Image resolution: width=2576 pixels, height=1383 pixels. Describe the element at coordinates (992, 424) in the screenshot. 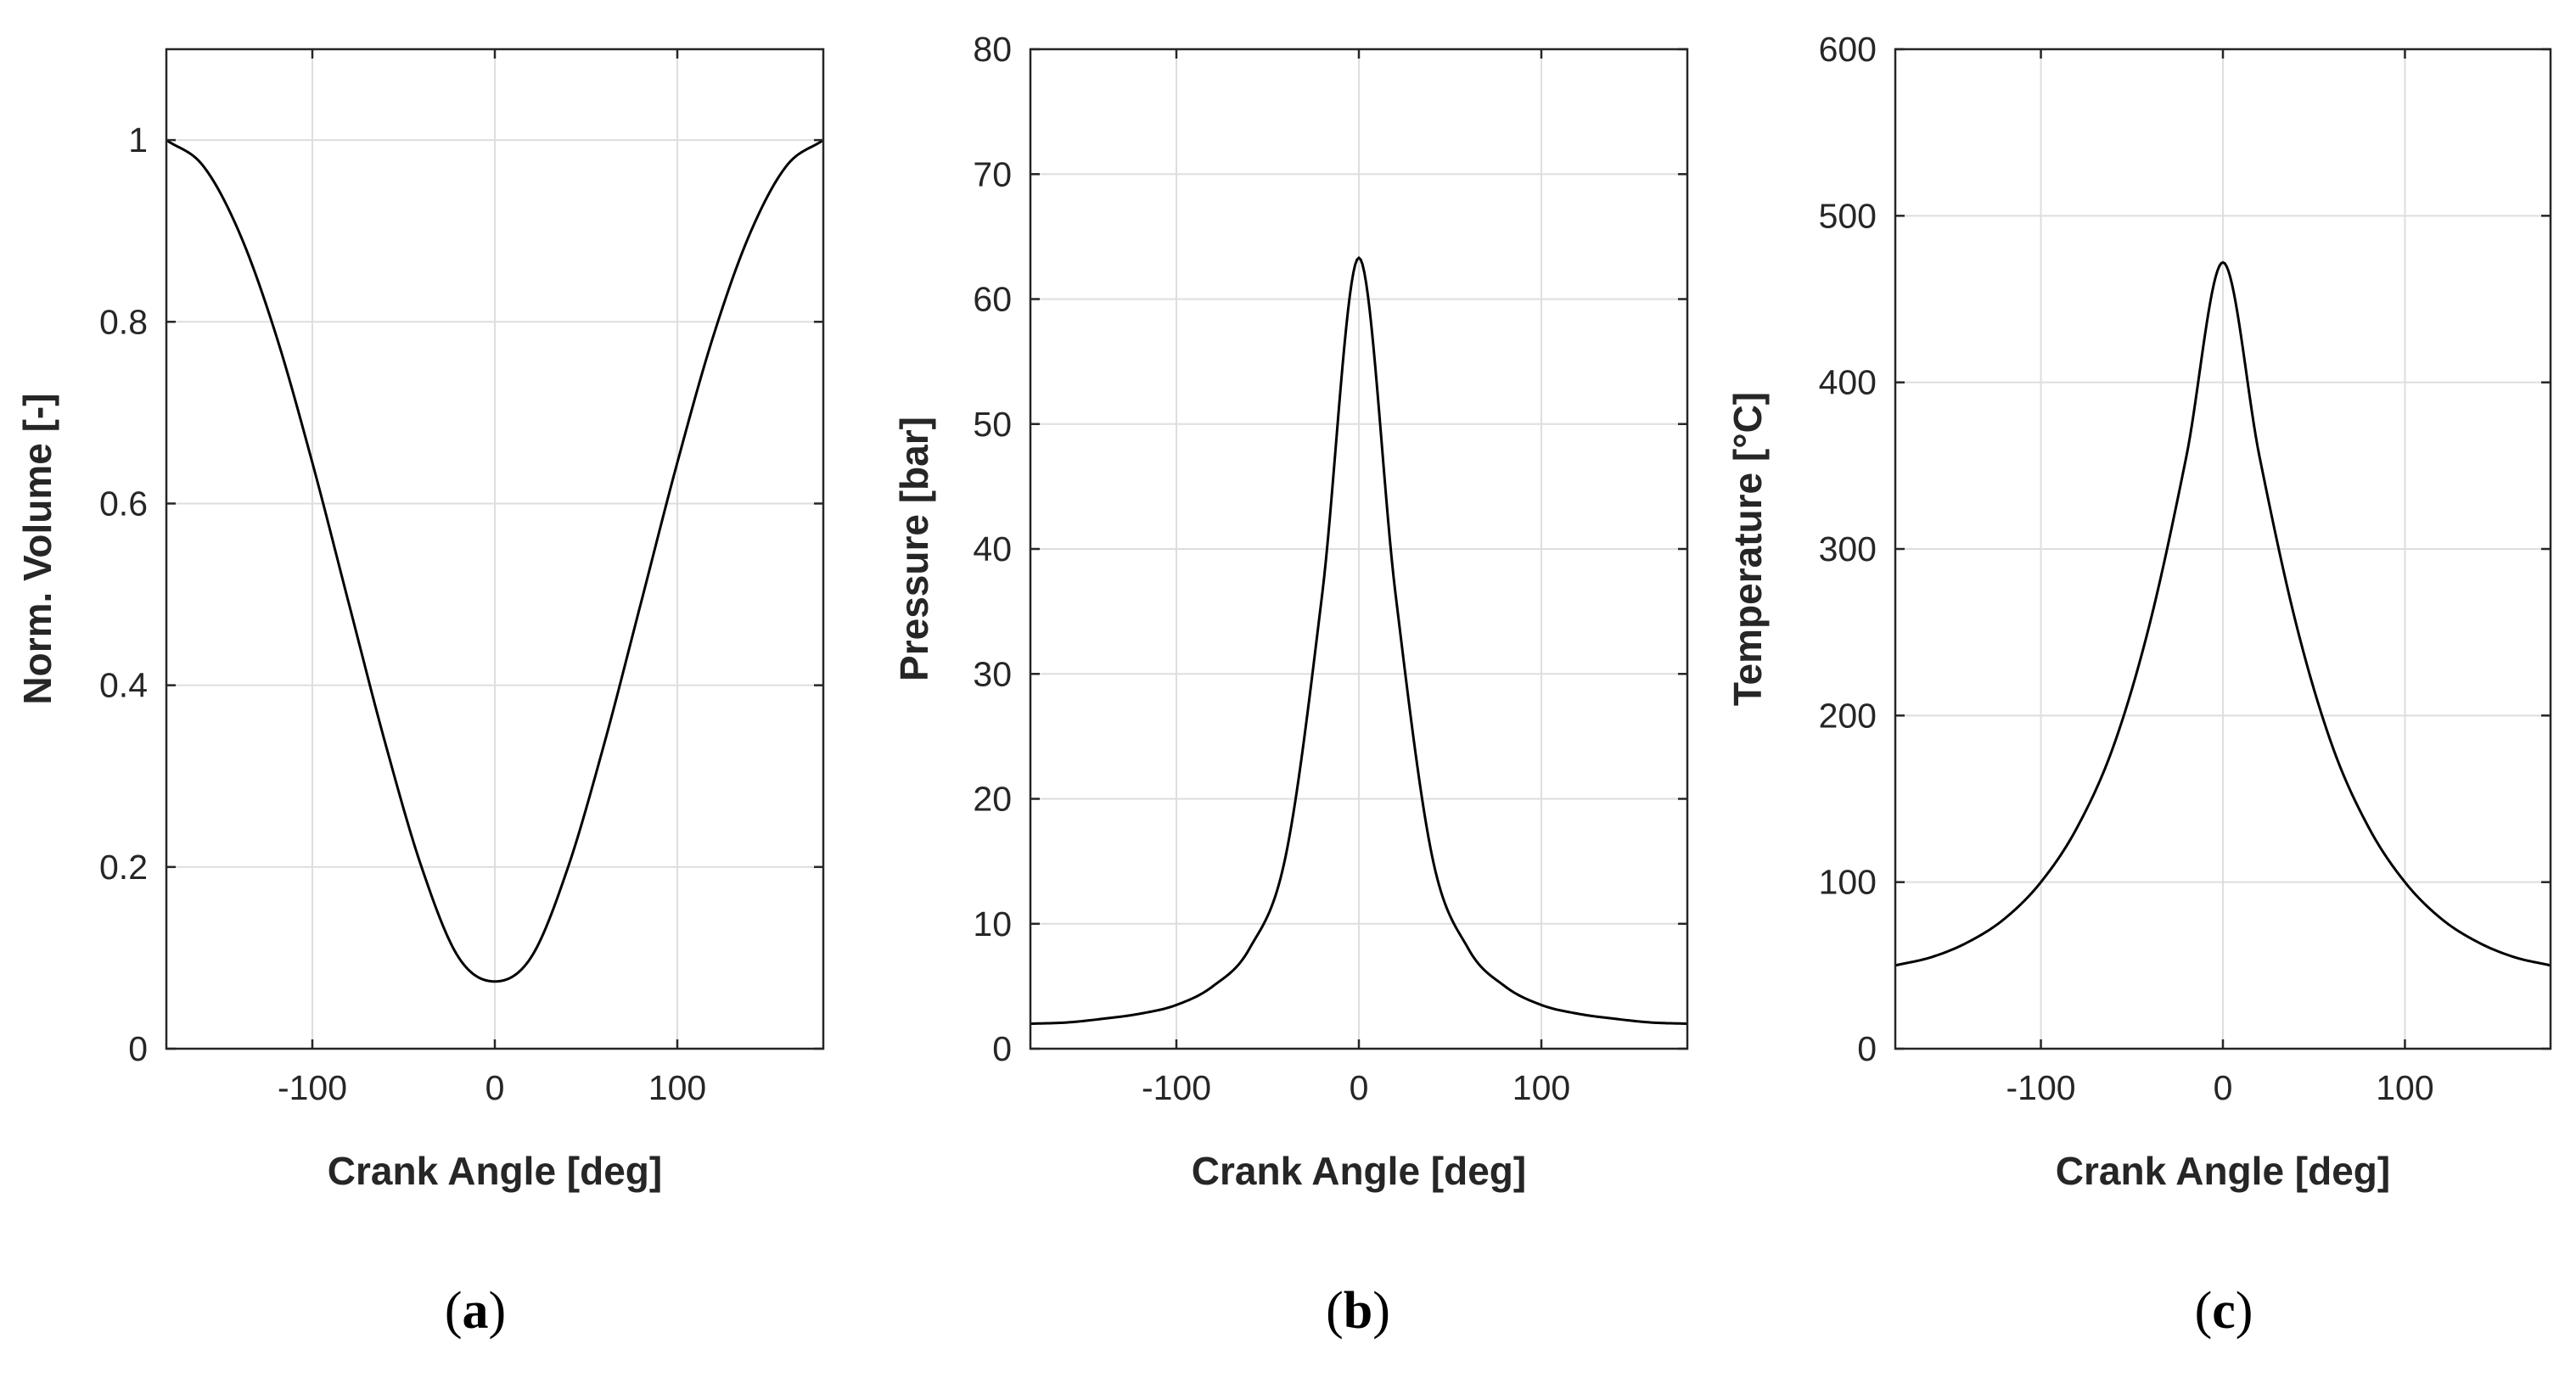

I see `y-tick-label: 50` at that location.